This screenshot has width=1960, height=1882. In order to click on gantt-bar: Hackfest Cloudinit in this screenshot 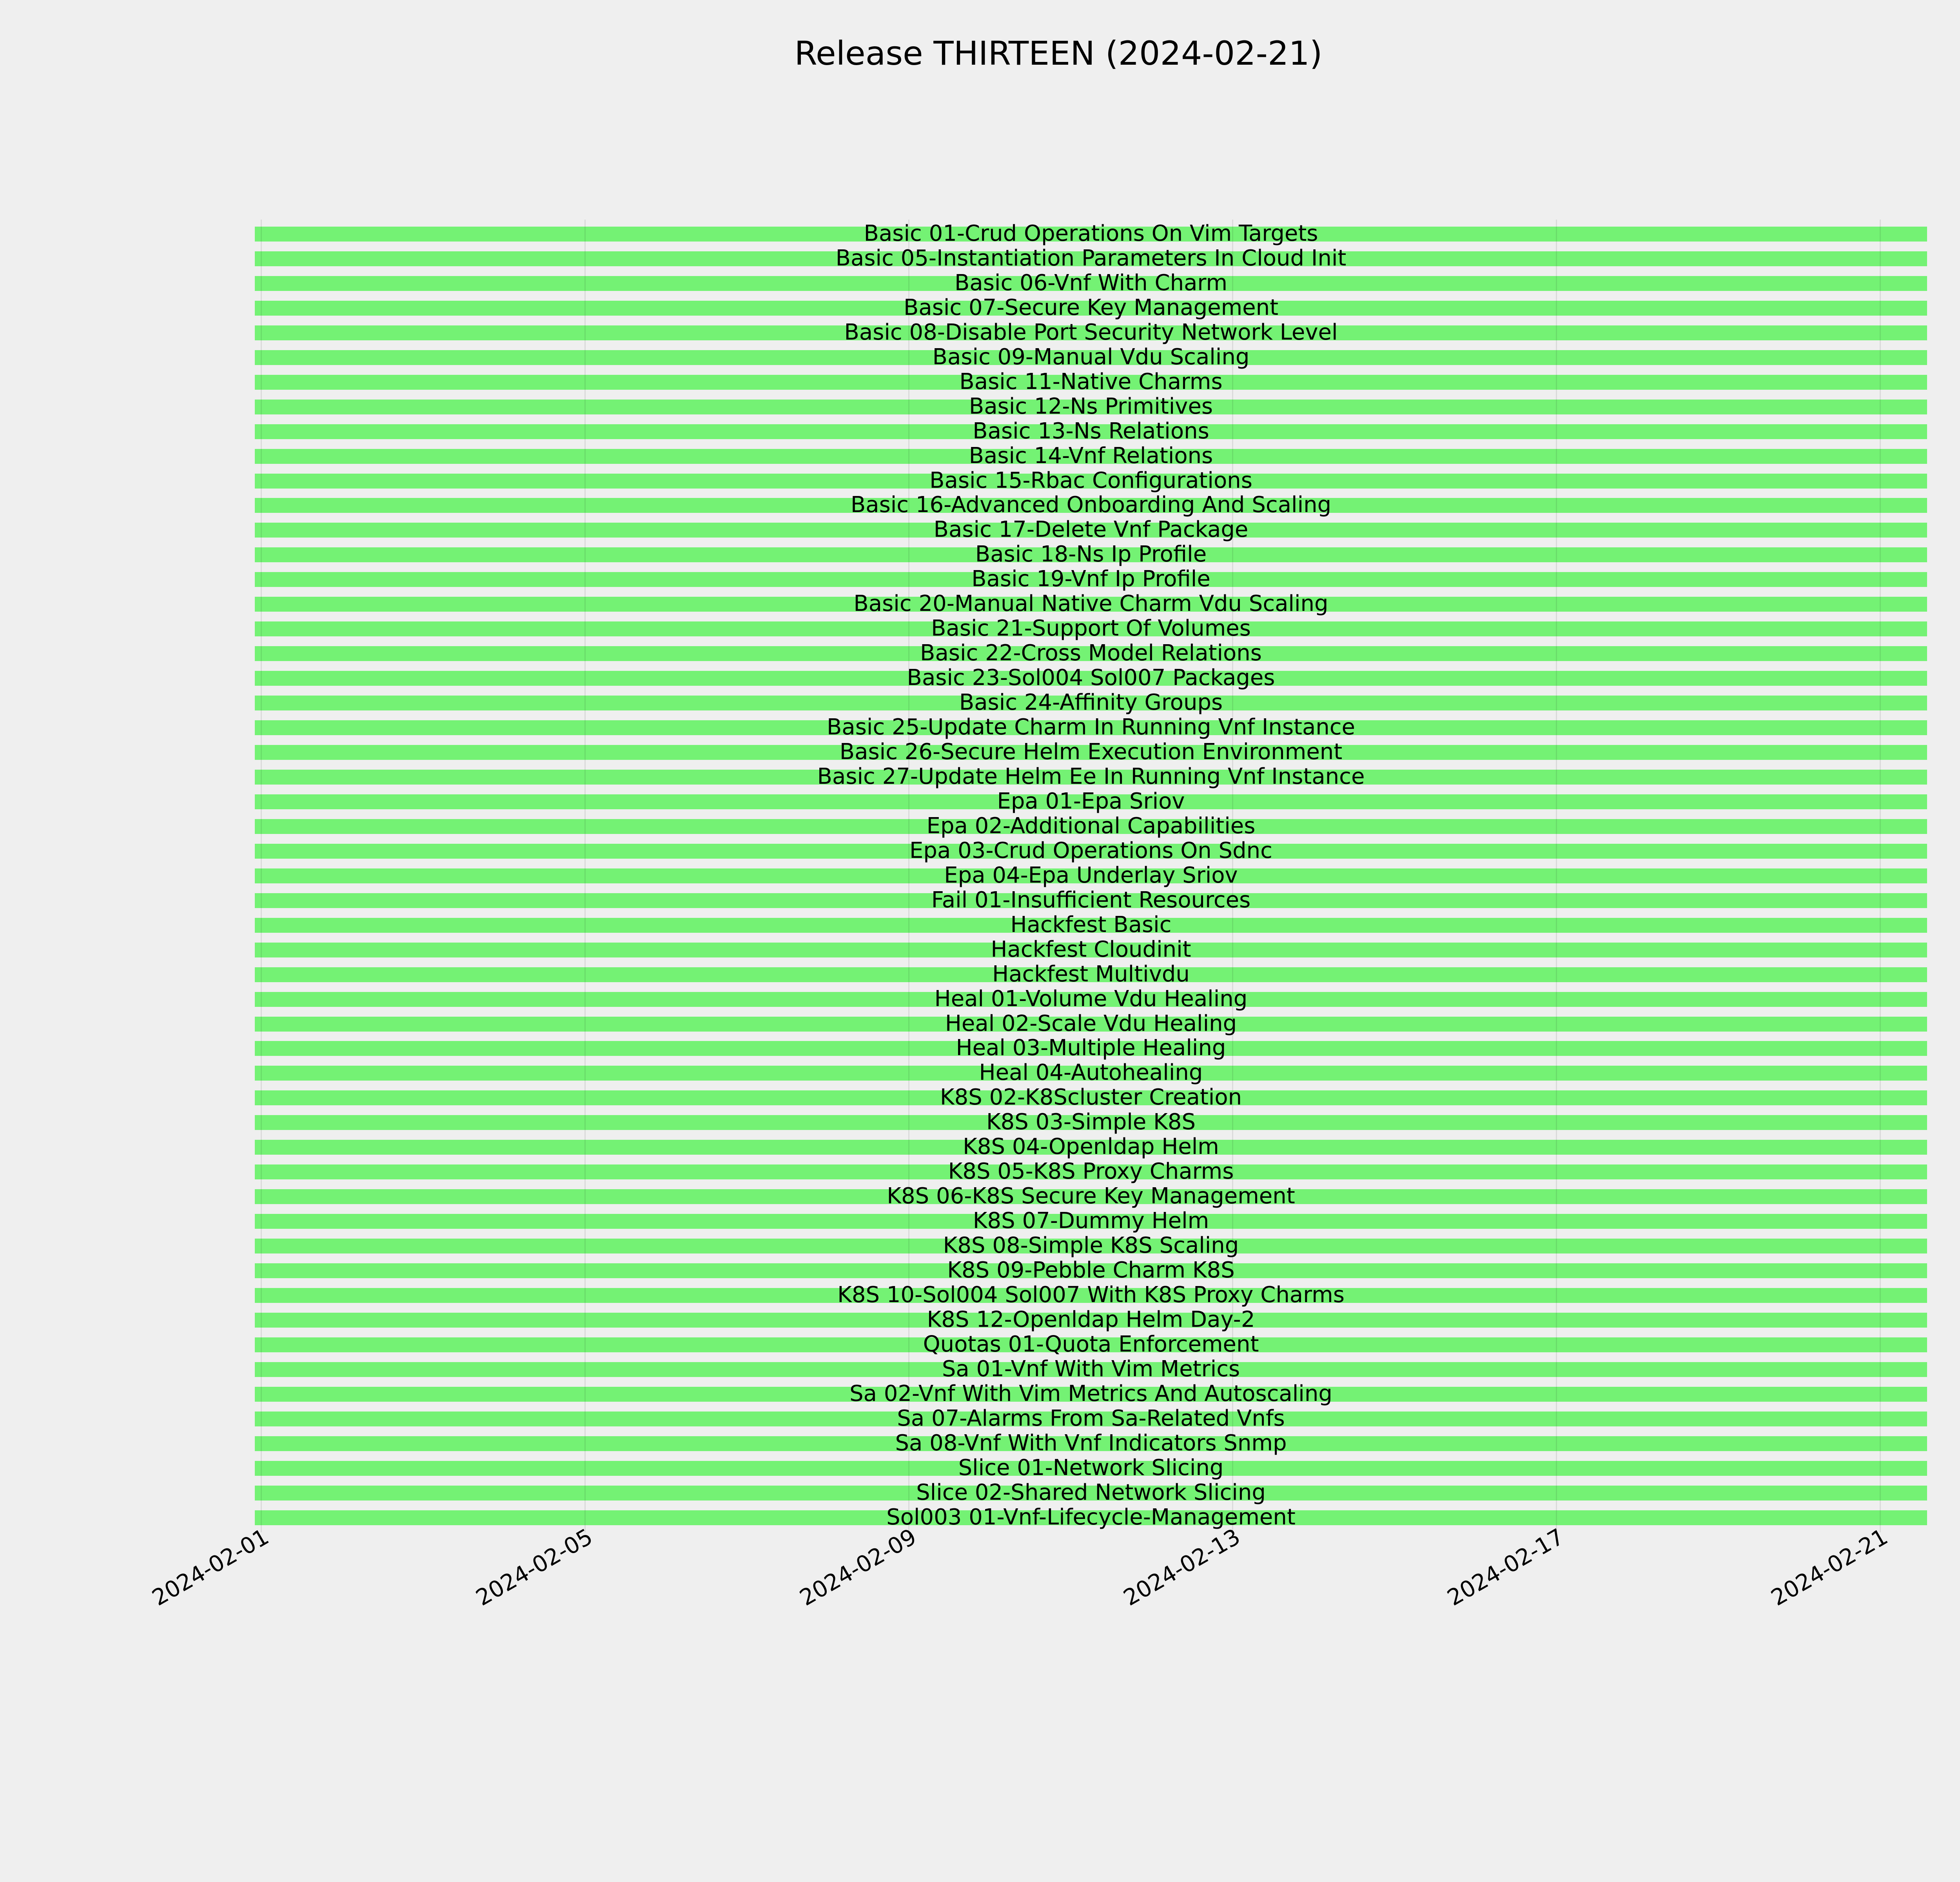, I will do `click(1091, 949)`.